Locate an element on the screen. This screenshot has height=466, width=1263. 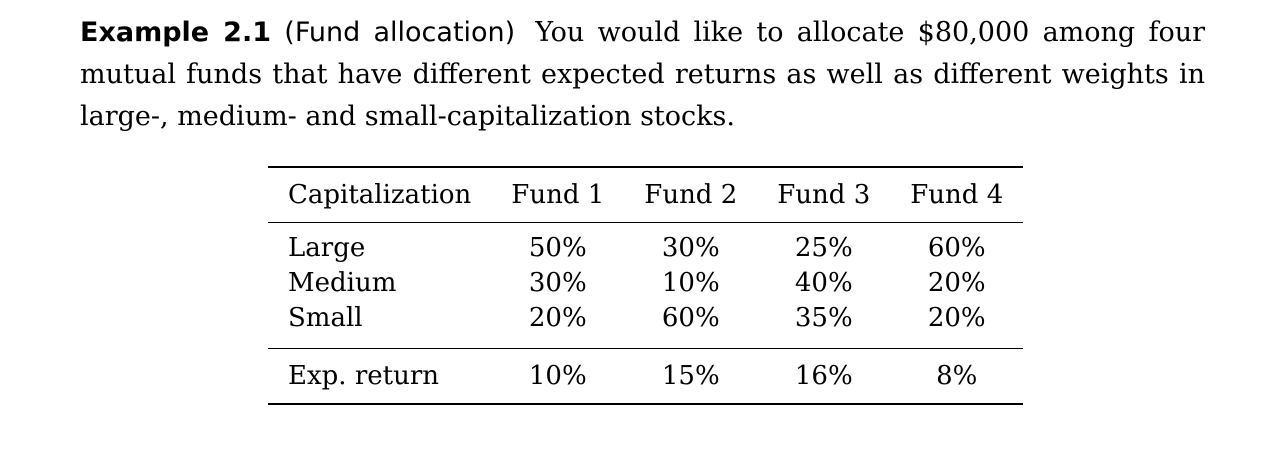
row-label: Small is located at coordinates (325, 318).